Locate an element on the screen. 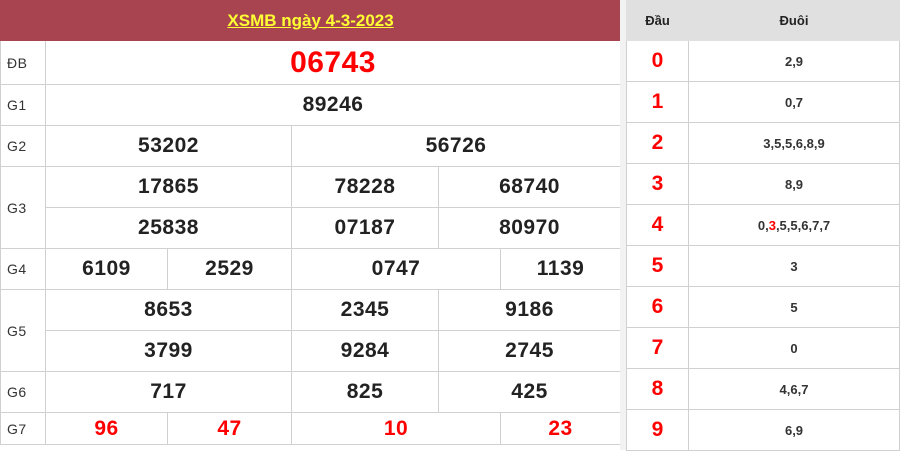 This screenshot has width=900, height=451. head-digit: 3 is located at coordinates (657, 184).